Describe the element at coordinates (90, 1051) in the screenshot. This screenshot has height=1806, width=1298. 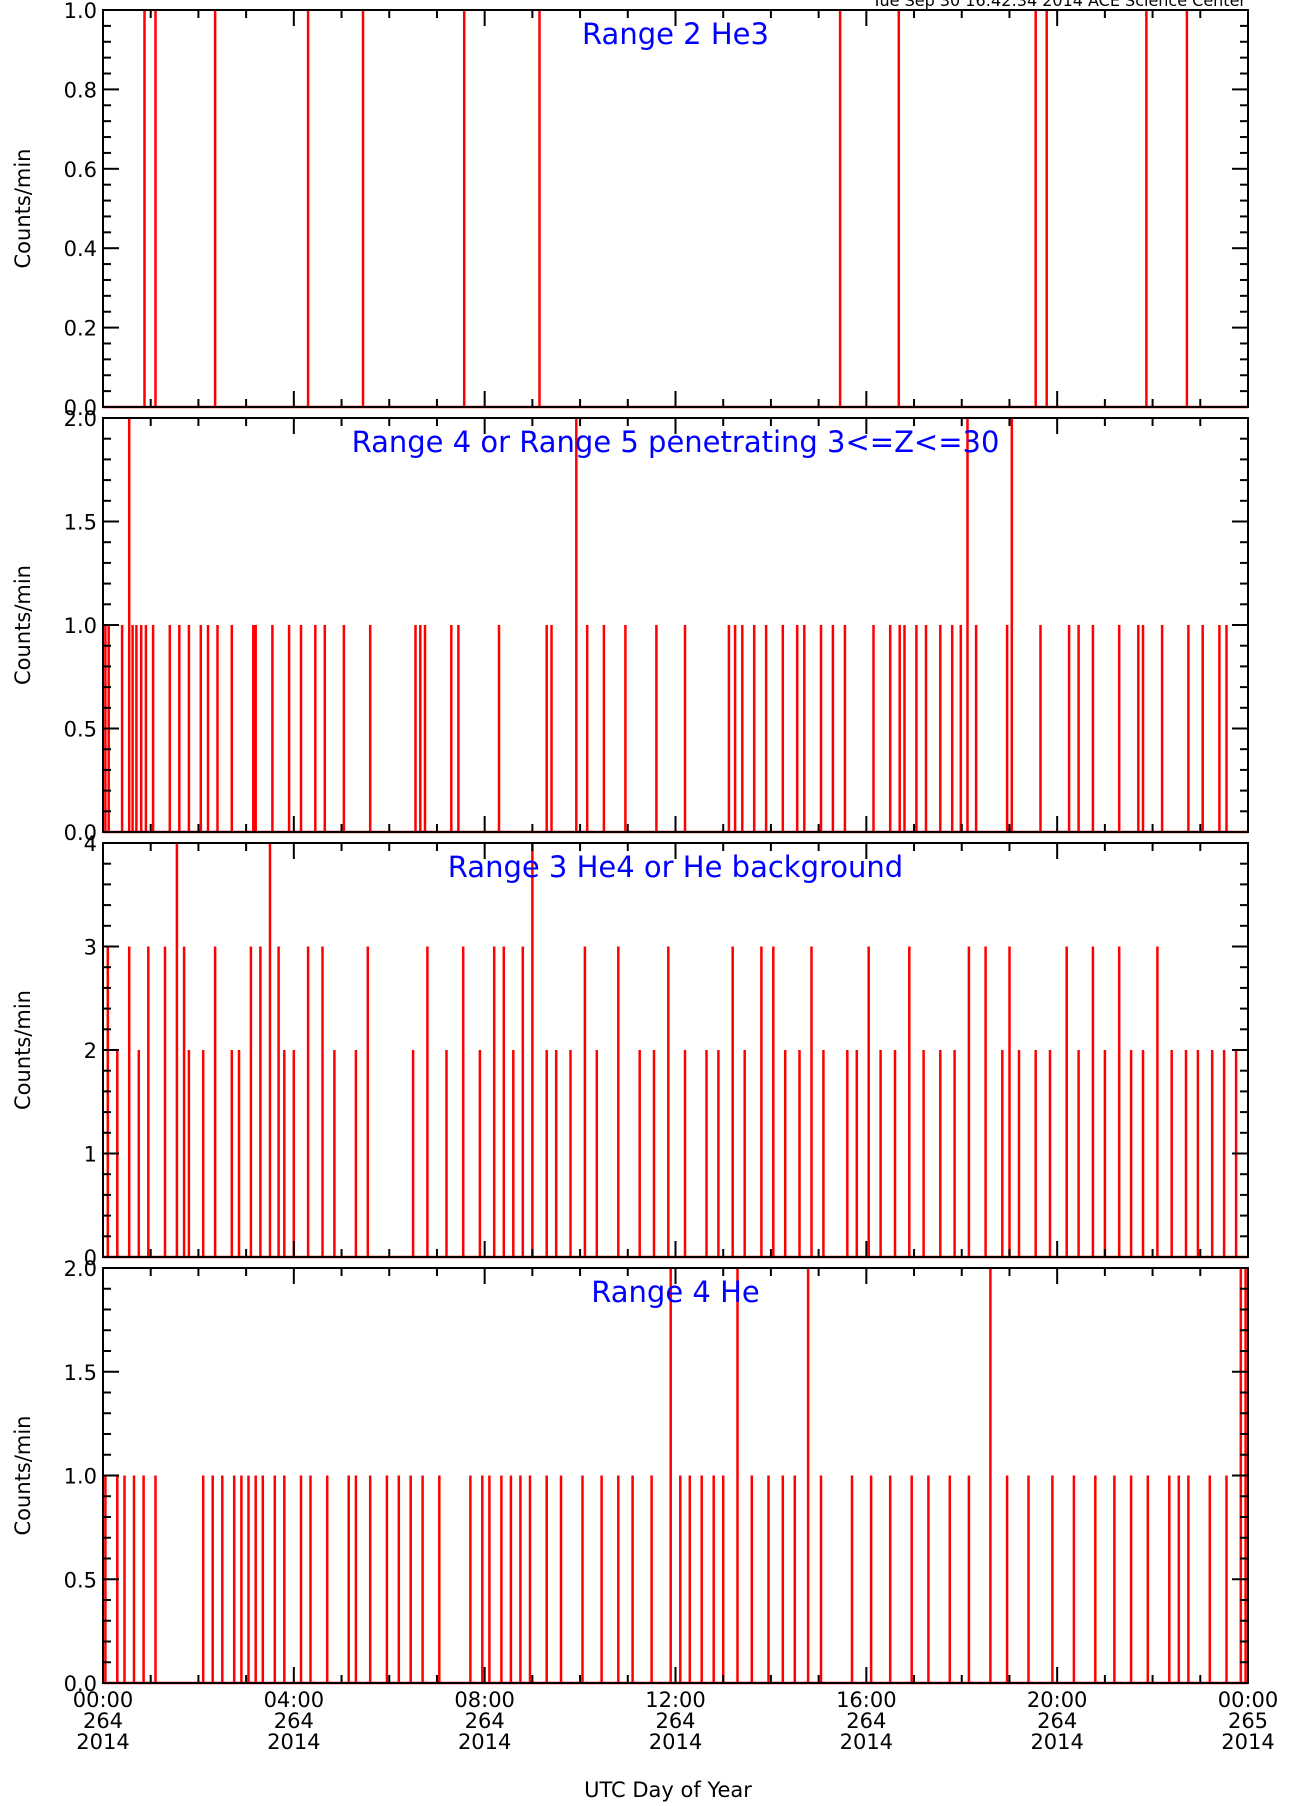
I see `y-tick-label: 2` at that location.